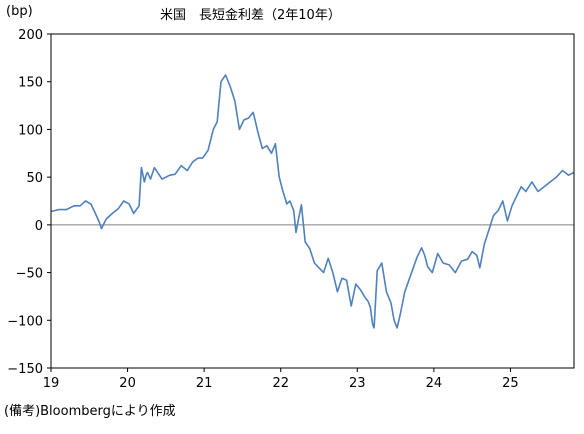 The width and height of the screenshot is (584, 434). I want to click on source-note: (備考)Bloombergにより作成, so click(90, 411).